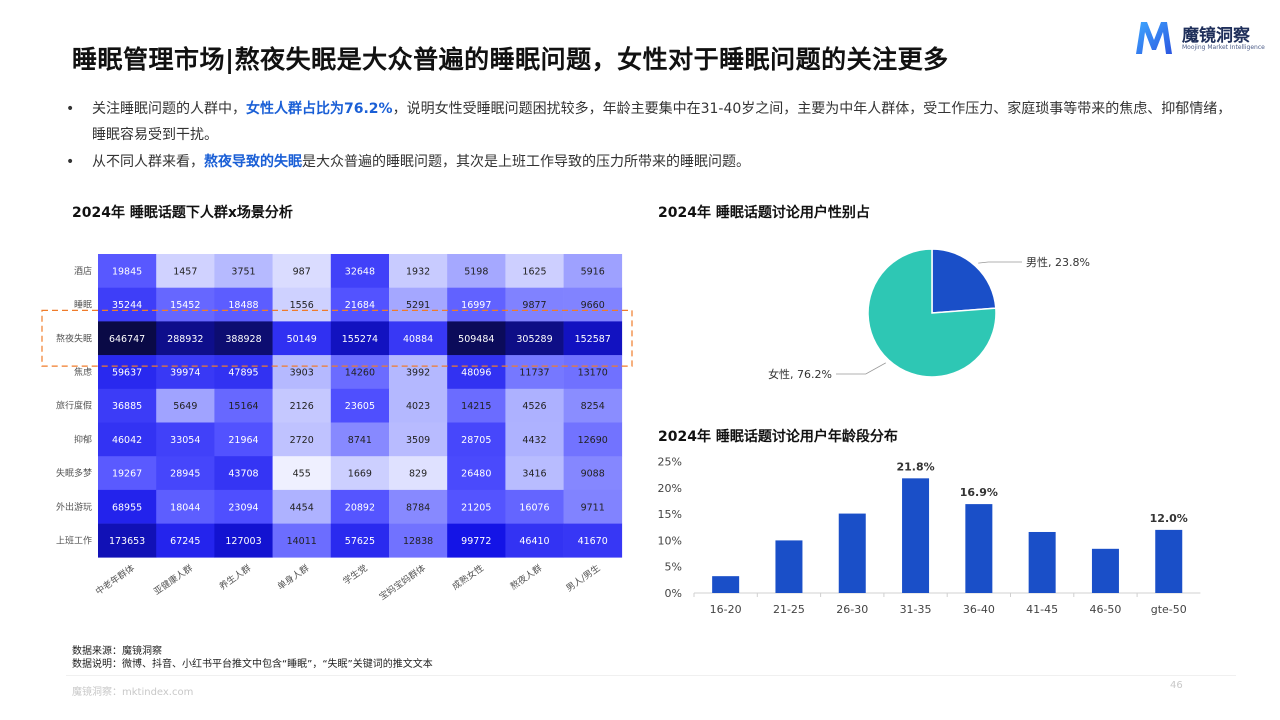 Image resolution: width=1280 pixels, height=720 pixels. Describe the element at coordinates (418, 541) in the screenshot. I see `heatmap-cell-value: 12838` at that location.